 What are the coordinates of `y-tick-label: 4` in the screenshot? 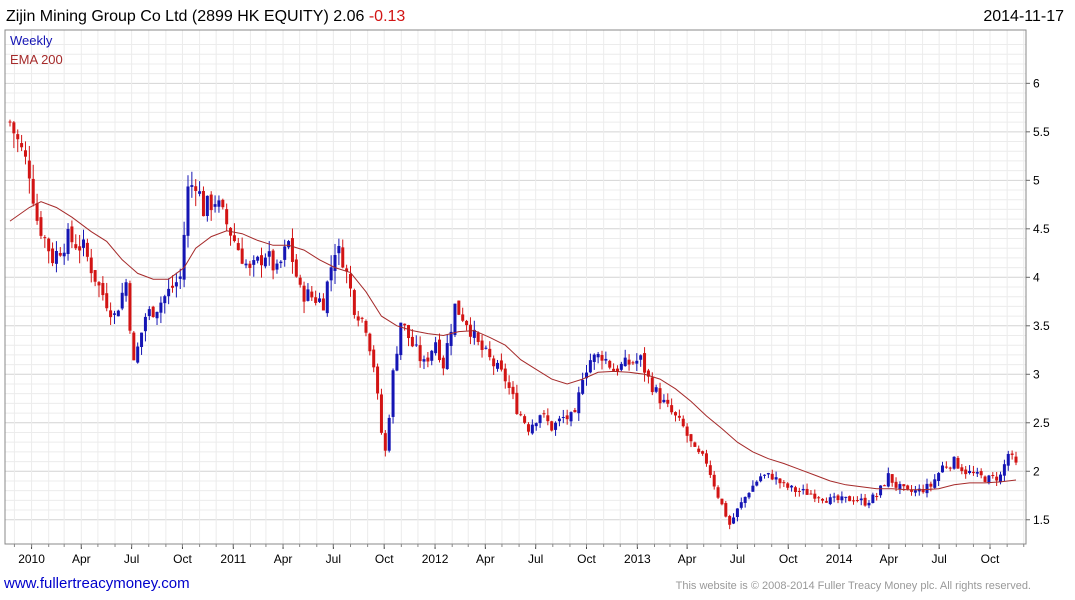 It's located at (1036, 277).